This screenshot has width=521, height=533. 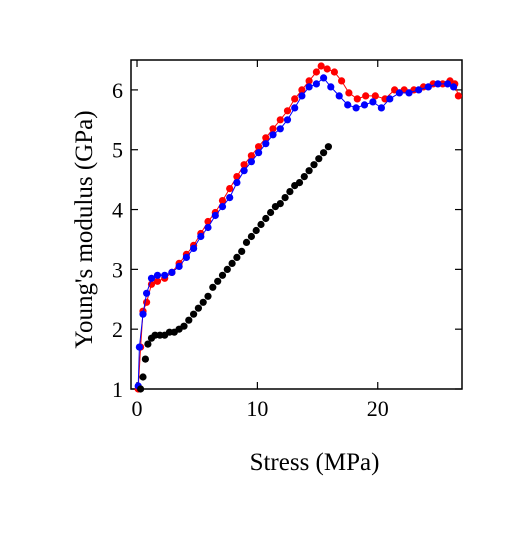 What do you see at coordinates (117, 389) in the screenshot?
I see `y-tick-label: 1` at bounding box center [117, 389].